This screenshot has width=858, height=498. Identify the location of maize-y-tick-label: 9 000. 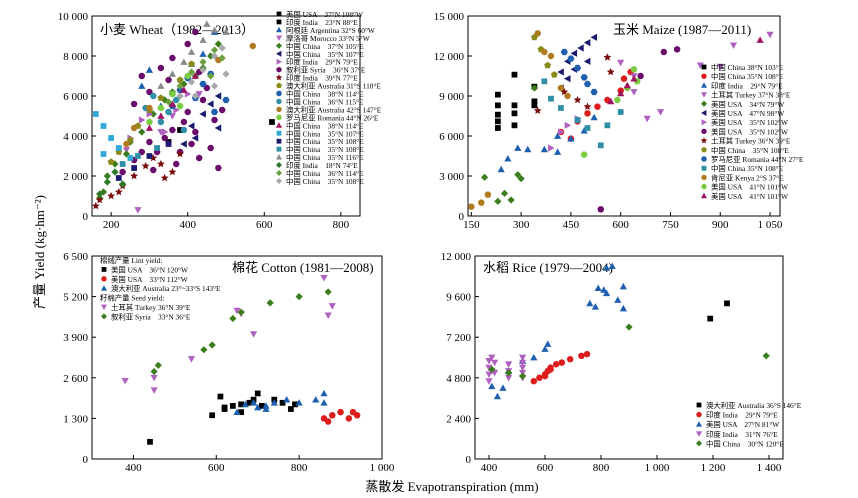
(451, 97).